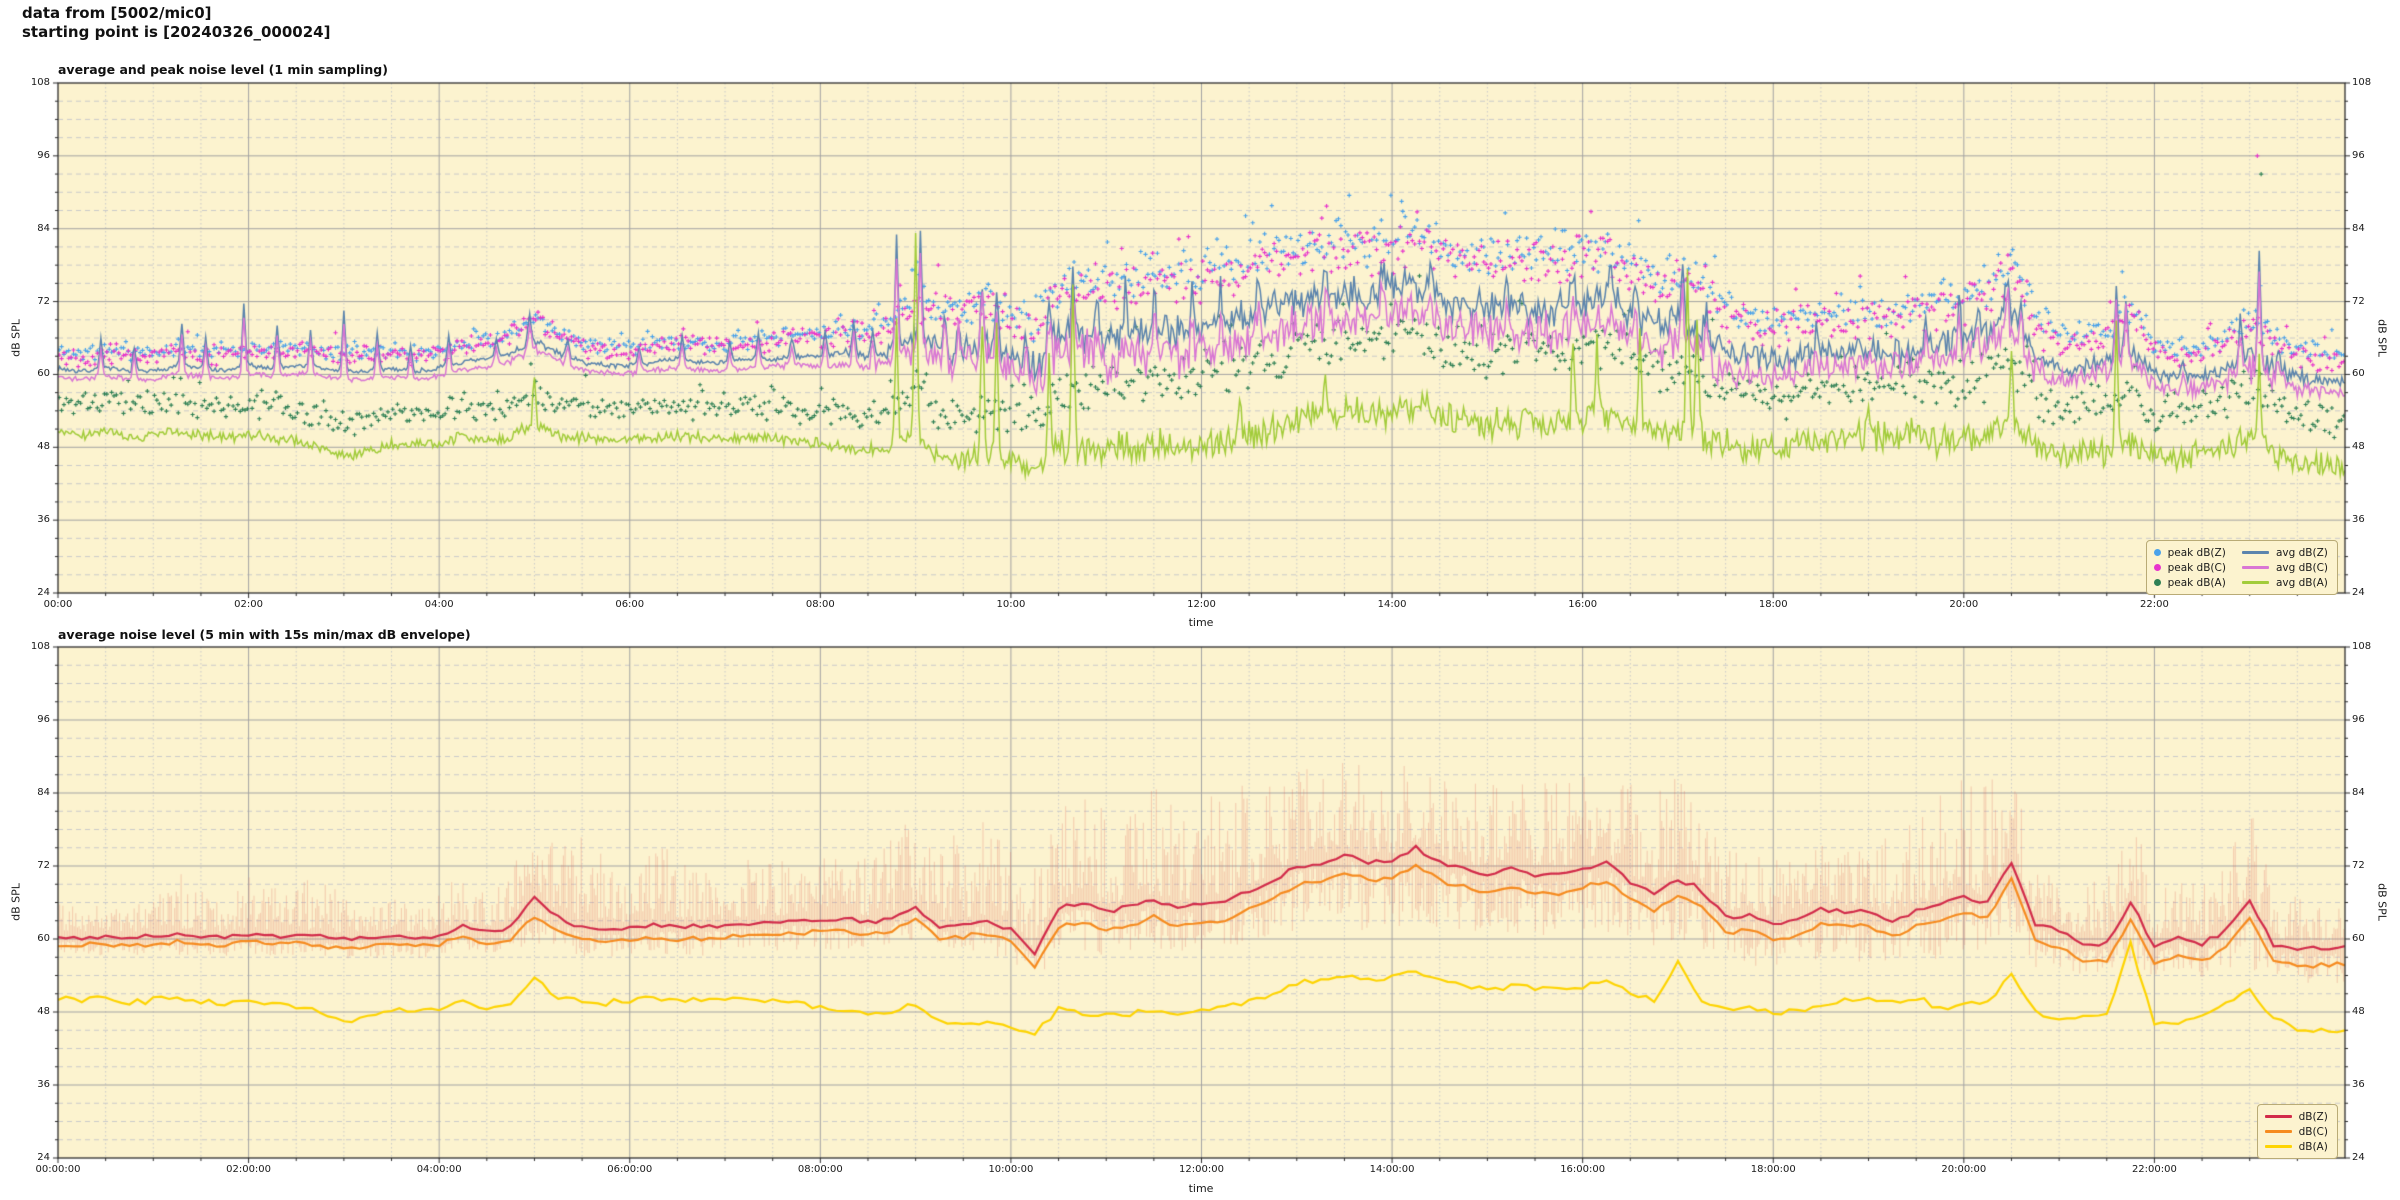 Image resolution: width=2400 pixels, height=1200 pixels. What do you see at coordinates (1011, 604) in the screenshot?
I see `x-tick-label: 10:00` at bounding box center [1011, 604].